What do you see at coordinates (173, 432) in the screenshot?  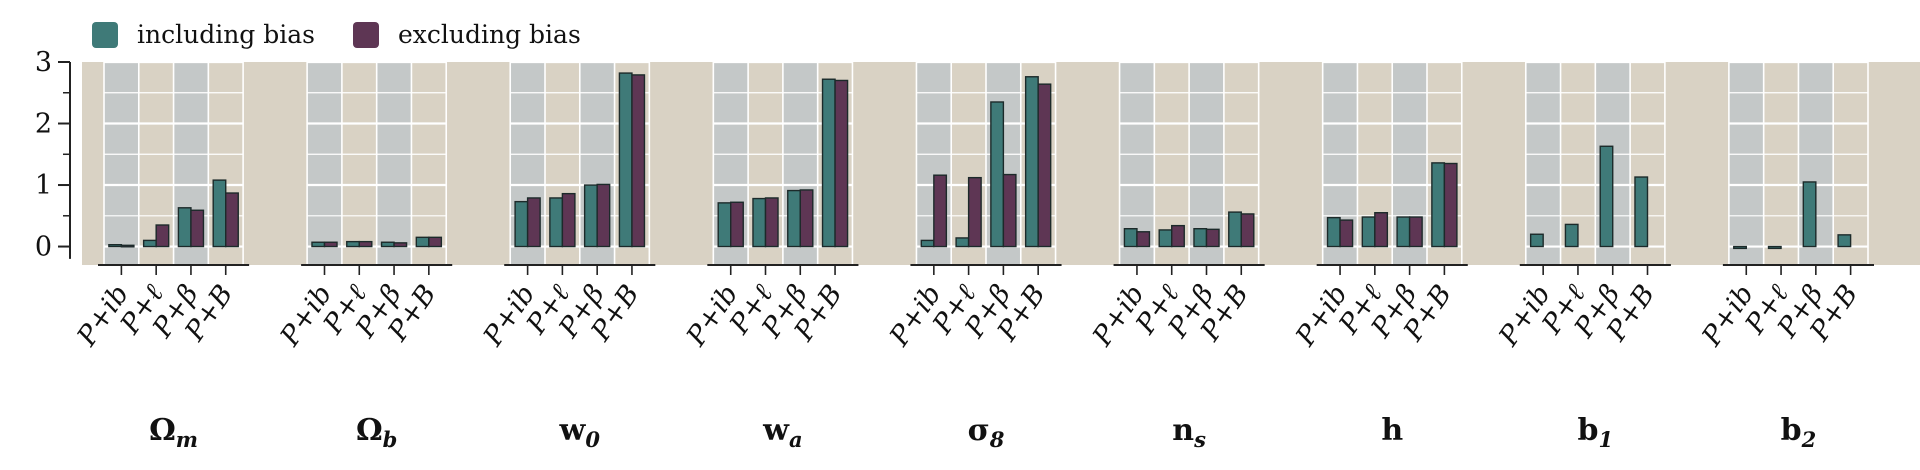 I see `panel-label: Ωm` at bounding box center [173, 432].